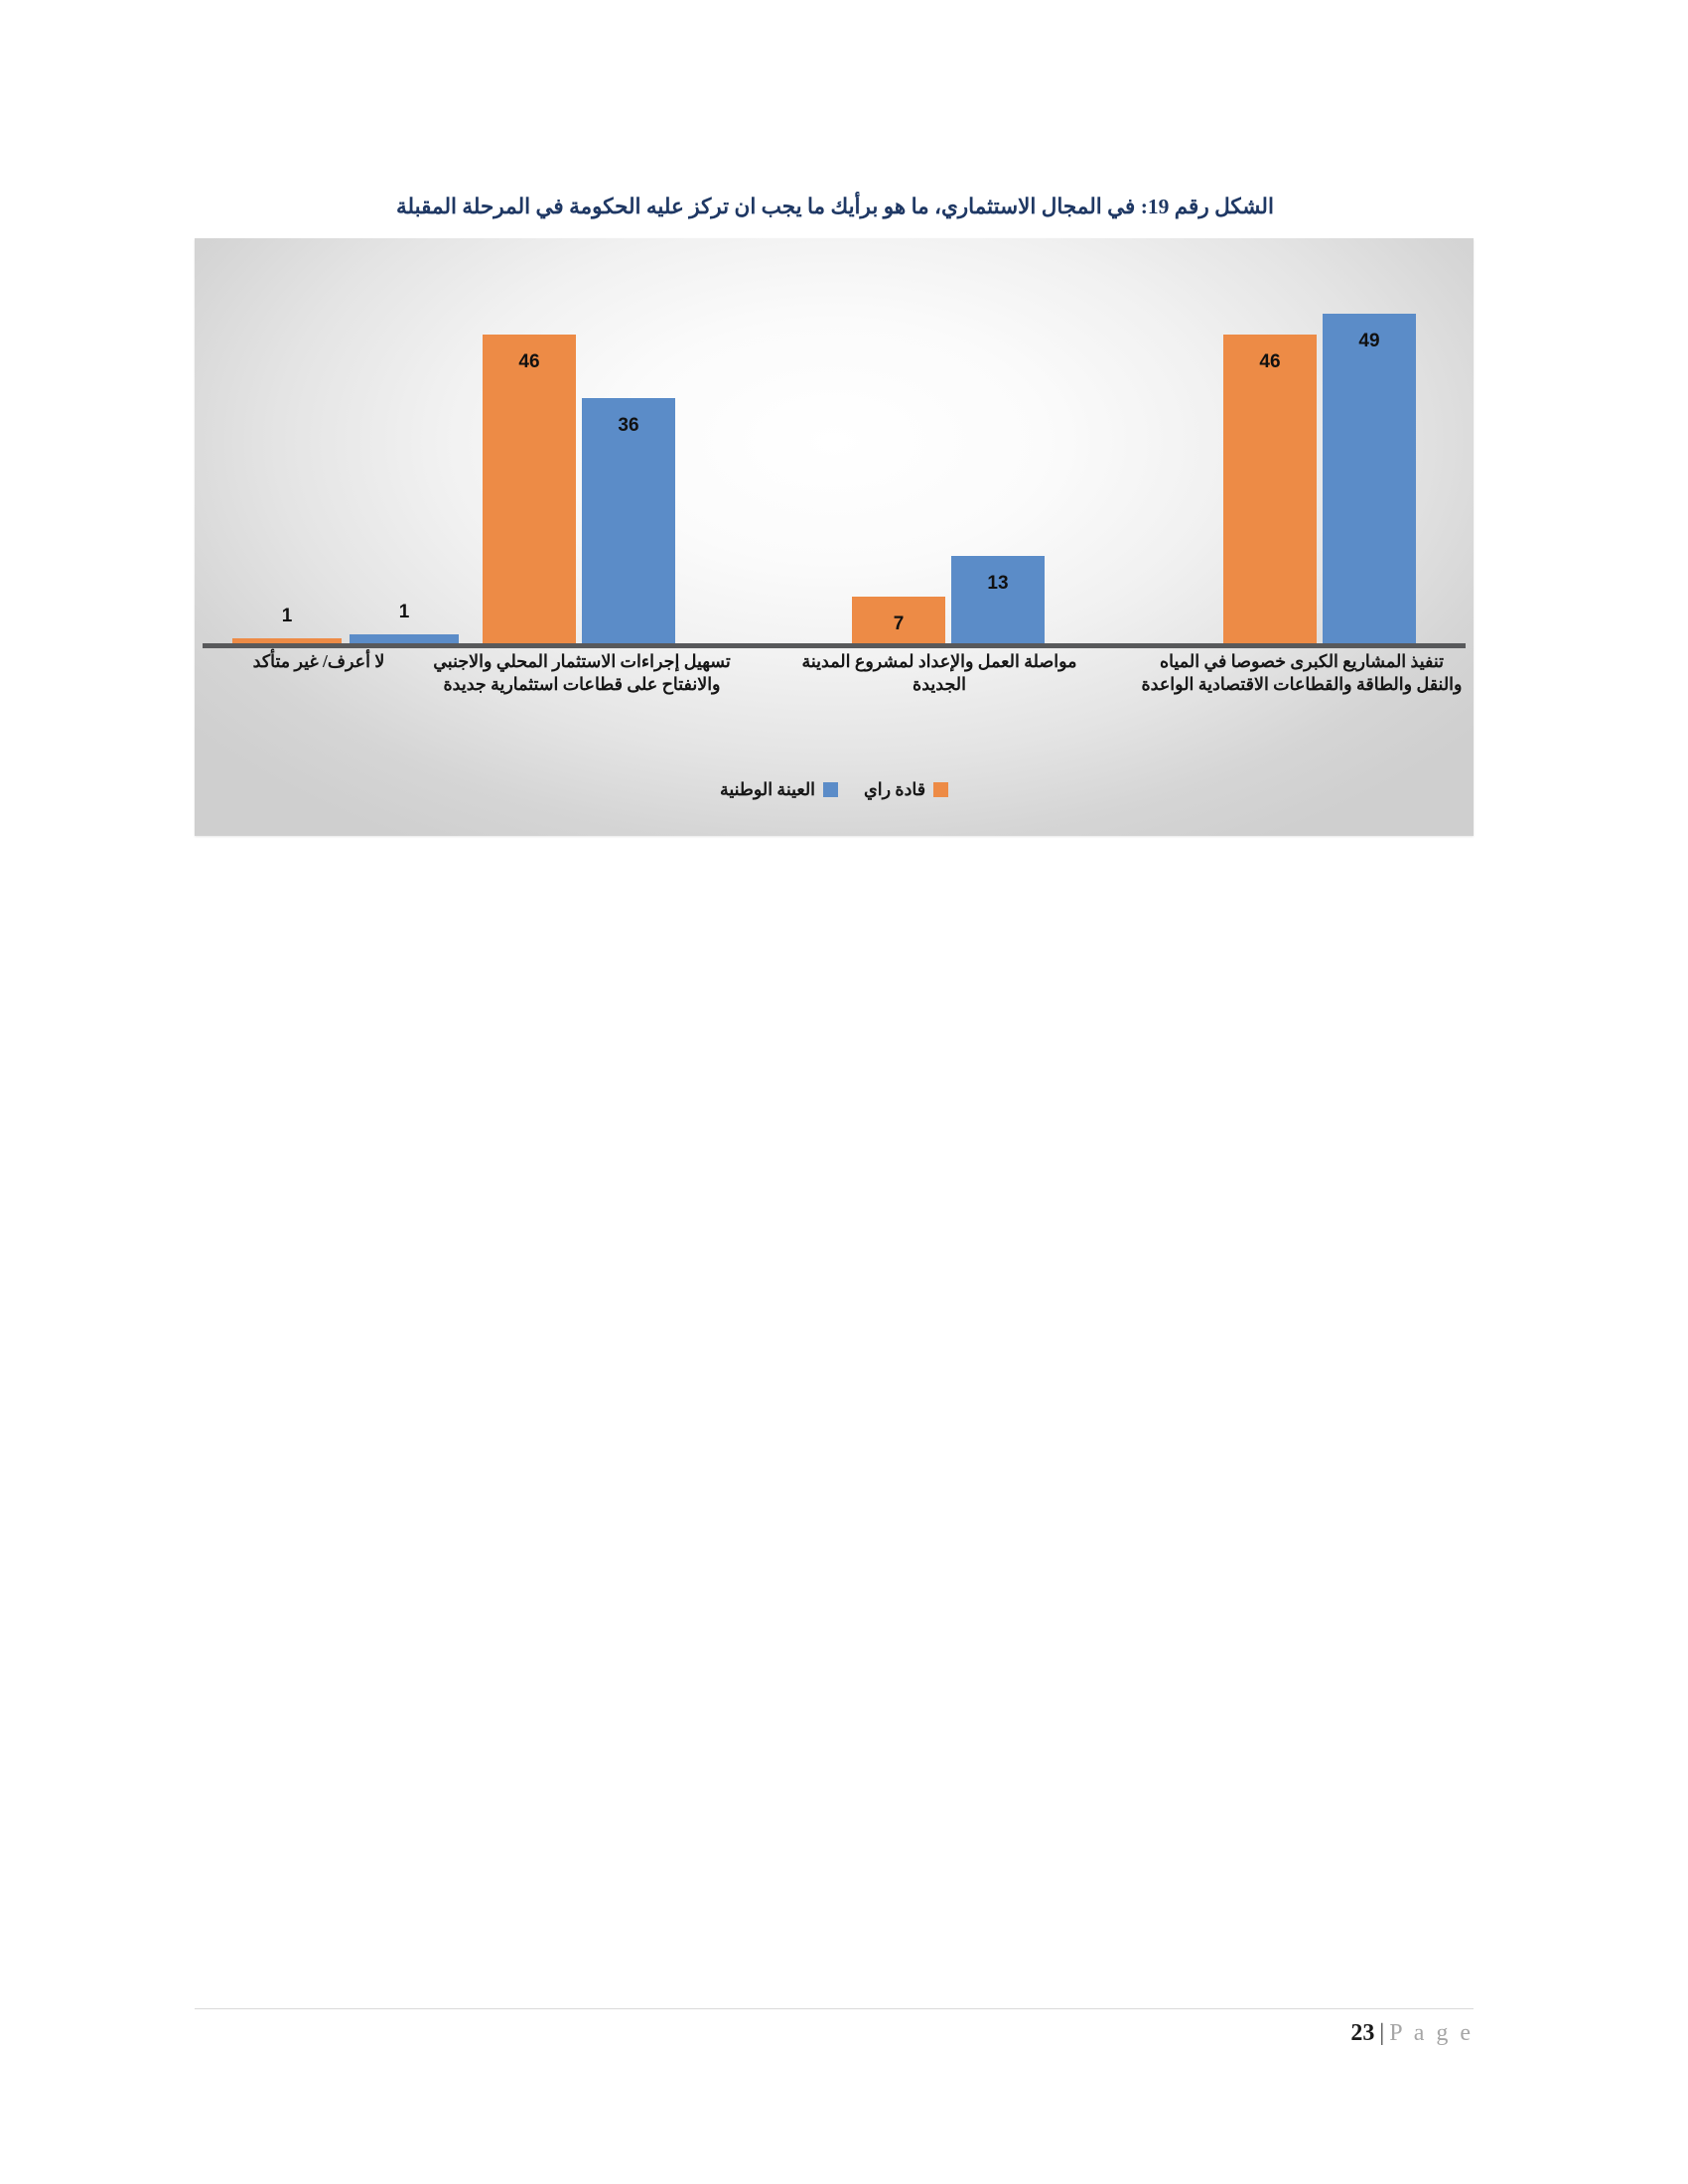 This screenshot has height=2184, width=1688. Describe the element at coordinates (1369, 341) in the screenshot. I see `bar-value-label: 49` at that location.